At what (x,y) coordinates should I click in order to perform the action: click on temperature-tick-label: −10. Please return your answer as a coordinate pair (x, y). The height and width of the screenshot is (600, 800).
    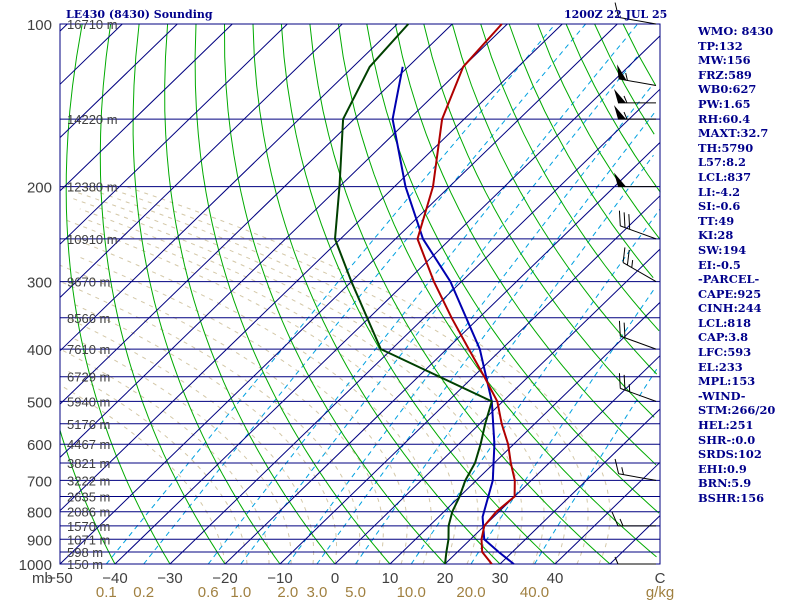
    Looking at the image, I should click on (279, 578).